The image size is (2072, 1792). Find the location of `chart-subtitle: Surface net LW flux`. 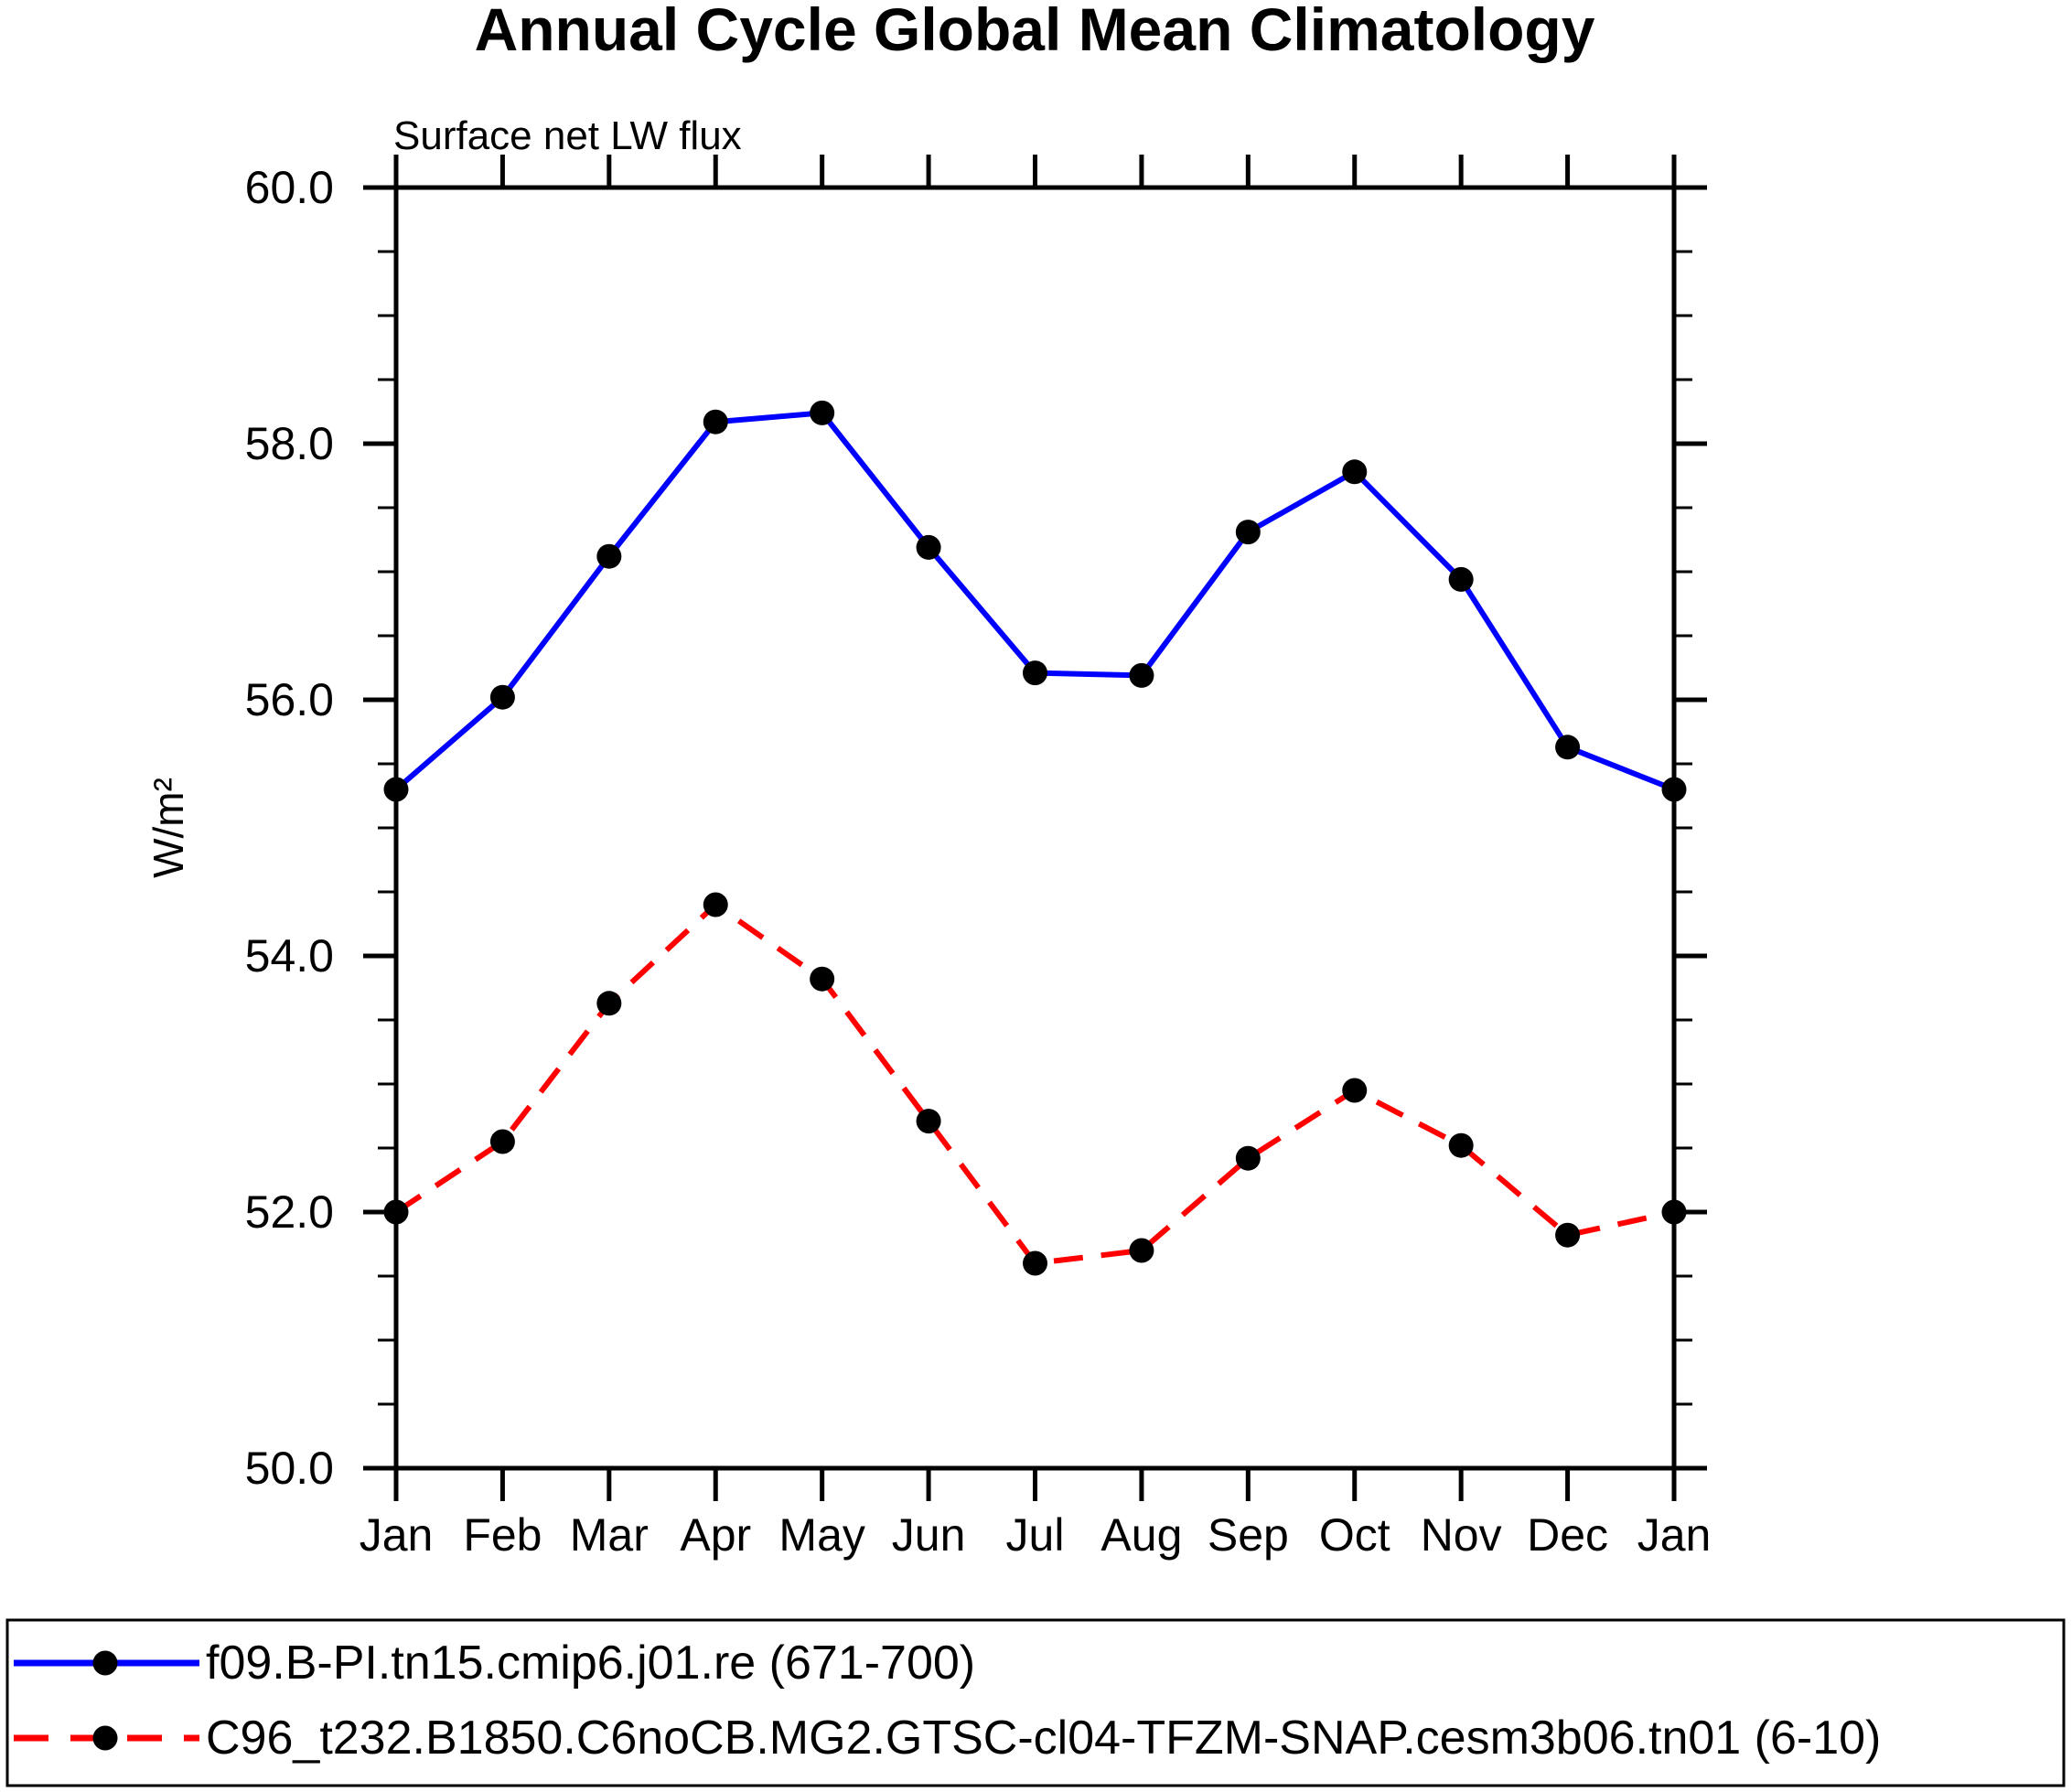

chart-subtitle: Surface net LW flux is located at coordinates (567, 135).